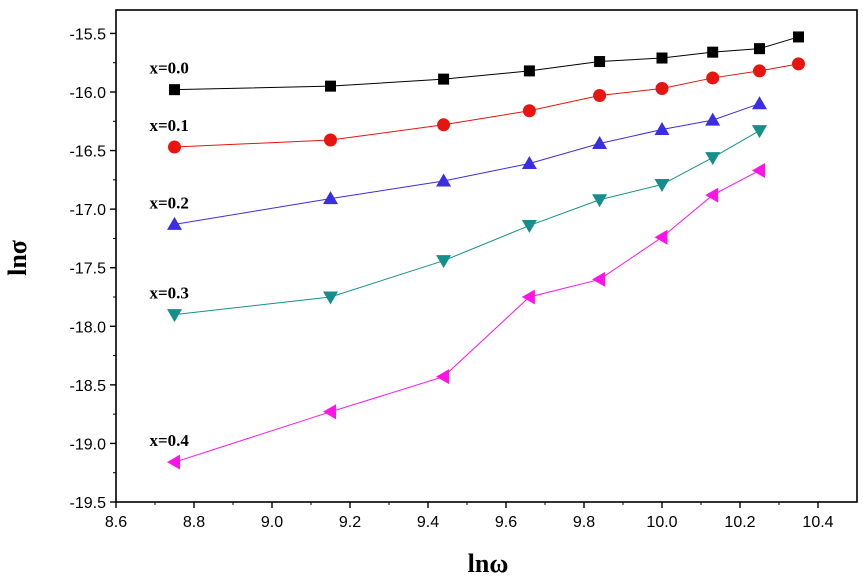 The width and height of the screenshot is (863, 579). I want to click on series-label: x=0.4, so click(170, 440).